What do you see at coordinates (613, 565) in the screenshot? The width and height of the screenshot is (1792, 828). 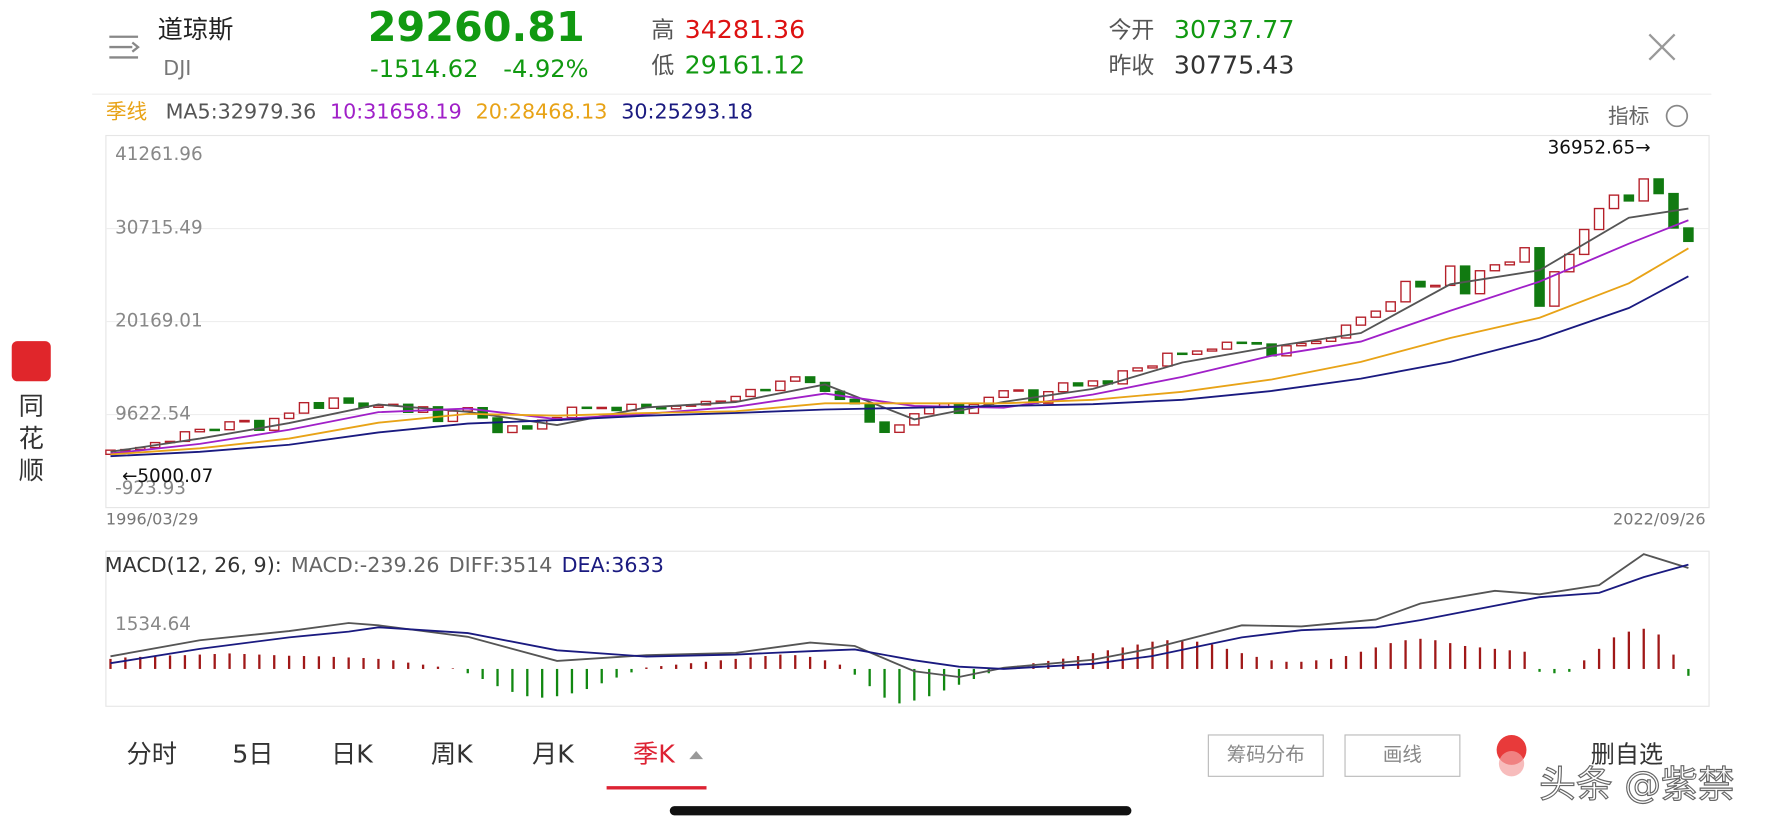 I see `macd-legend: DEA:3633` at bounding box center [613, 565].